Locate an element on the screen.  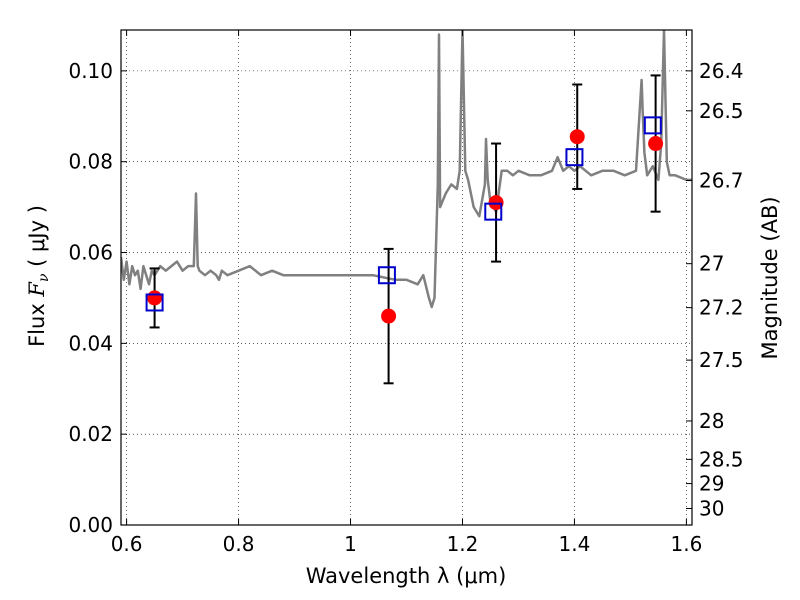
x-tick-label: 0.8 is located at coordinates (239, 544).